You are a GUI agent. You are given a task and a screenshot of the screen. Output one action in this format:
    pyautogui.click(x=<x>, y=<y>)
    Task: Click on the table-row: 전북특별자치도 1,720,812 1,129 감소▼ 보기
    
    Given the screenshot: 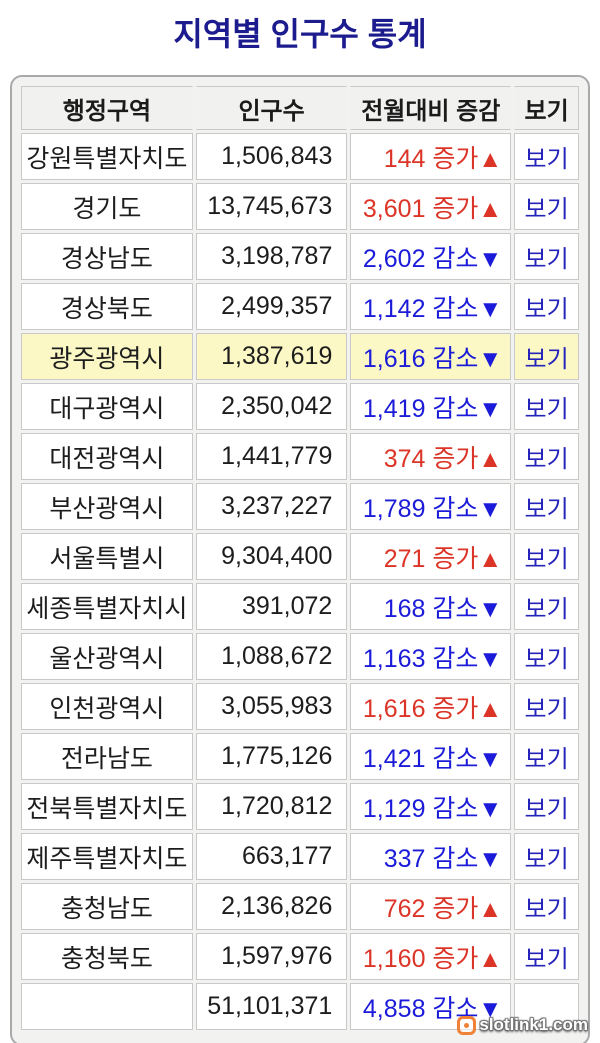 What is the action you would take?
    pyautogui.click(x=300, y=806)
    